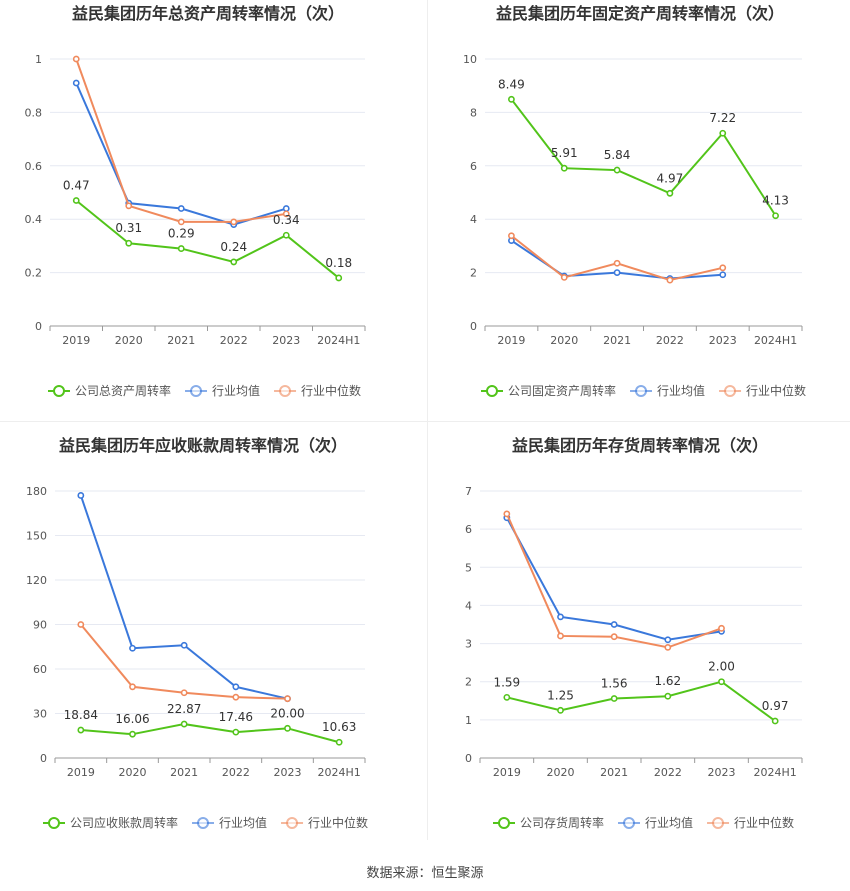 This screenshot has height=891, width=850. Describe the element at coordinates (640, 445) in the screenshot. I see `chart-title: 益民集团历年存货周转率情况（次）` at that location.